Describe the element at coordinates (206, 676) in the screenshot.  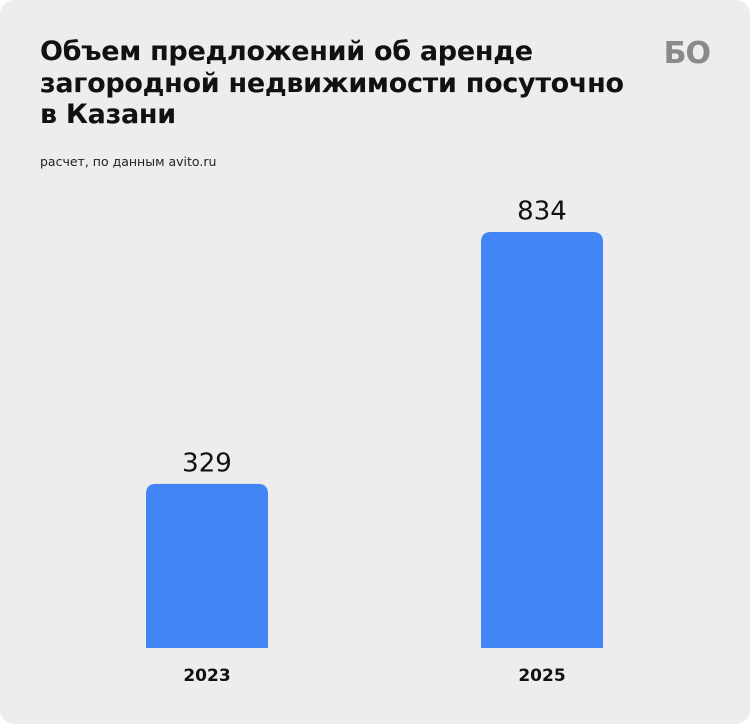
I see `x-tick-label: 2023` at that location.